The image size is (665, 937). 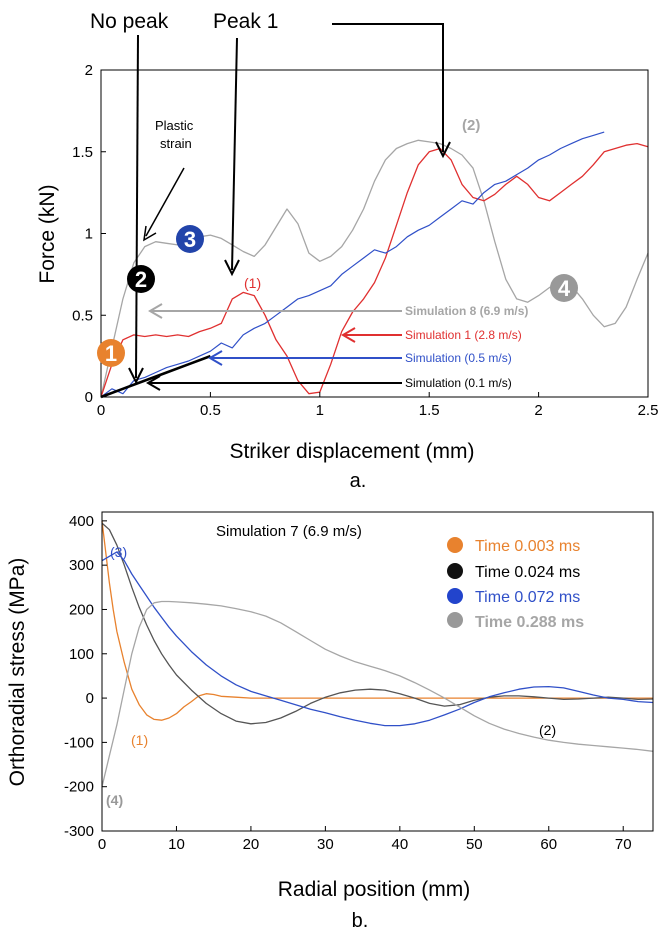 I want to click on peak-1-arrowhead, so click(x=232, y=268).